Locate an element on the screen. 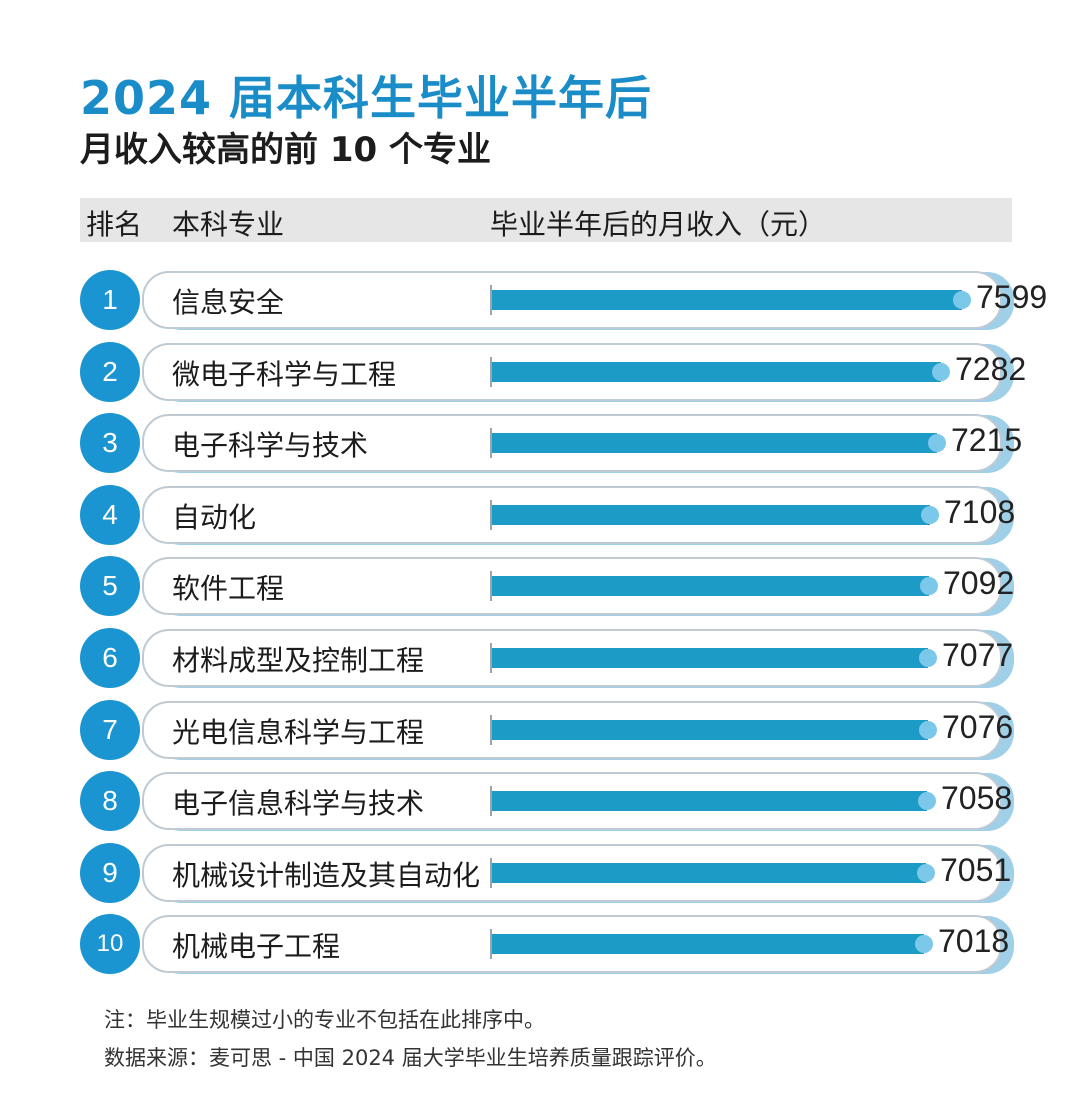 Image resolution: width=1080 pixels, height=1097 pixels. ranking-row: 9 机械设计制造及其自动化 7051 is located at coordinates (547, 873).